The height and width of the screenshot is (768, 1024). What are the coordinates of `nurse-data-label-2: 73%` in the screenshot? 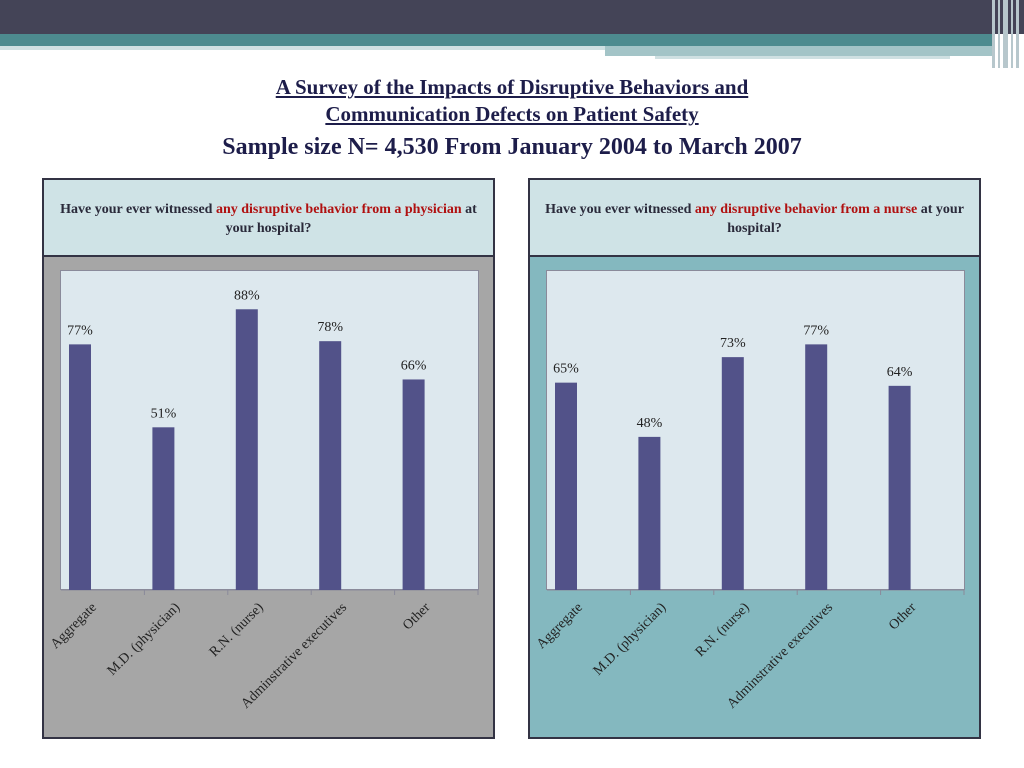 It's located at (733, 343).